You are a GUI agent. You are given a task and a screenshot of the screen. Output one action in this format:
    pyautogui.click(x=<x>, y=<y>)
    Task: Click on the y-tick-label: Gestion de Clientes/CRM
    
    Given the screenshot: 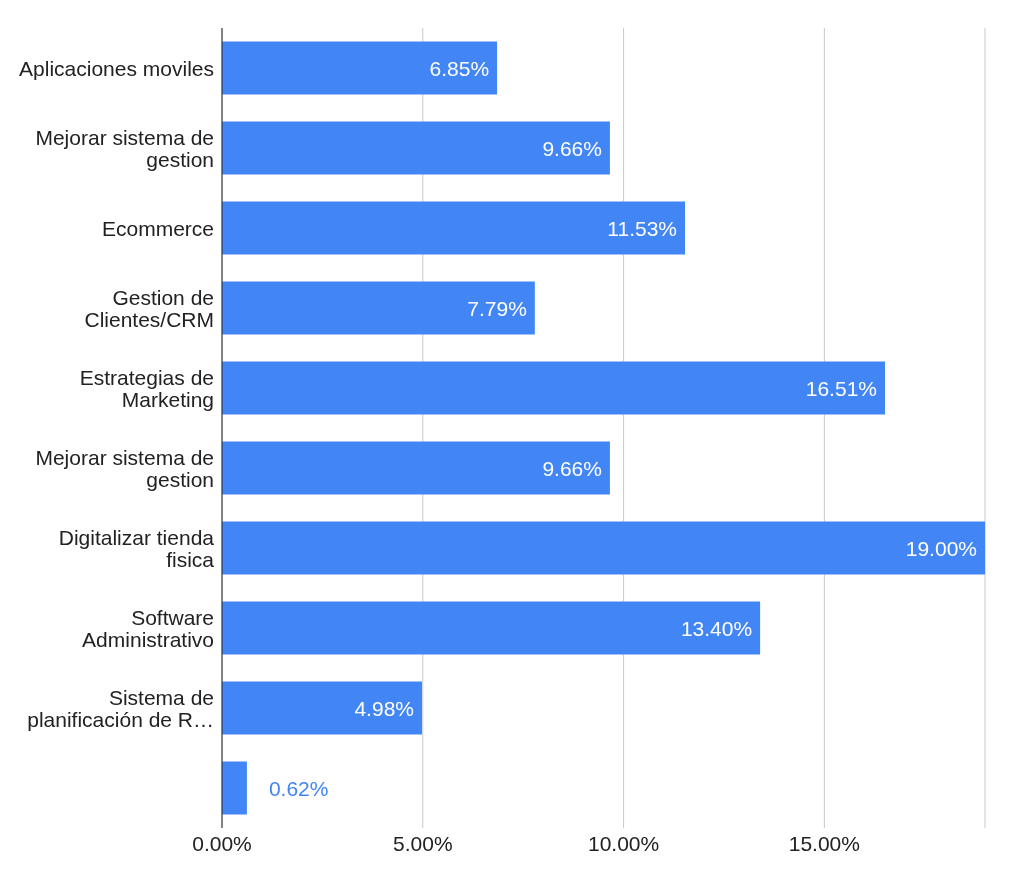 What is the action you would take?
    pyautogui.click(x=149, y=308)
    